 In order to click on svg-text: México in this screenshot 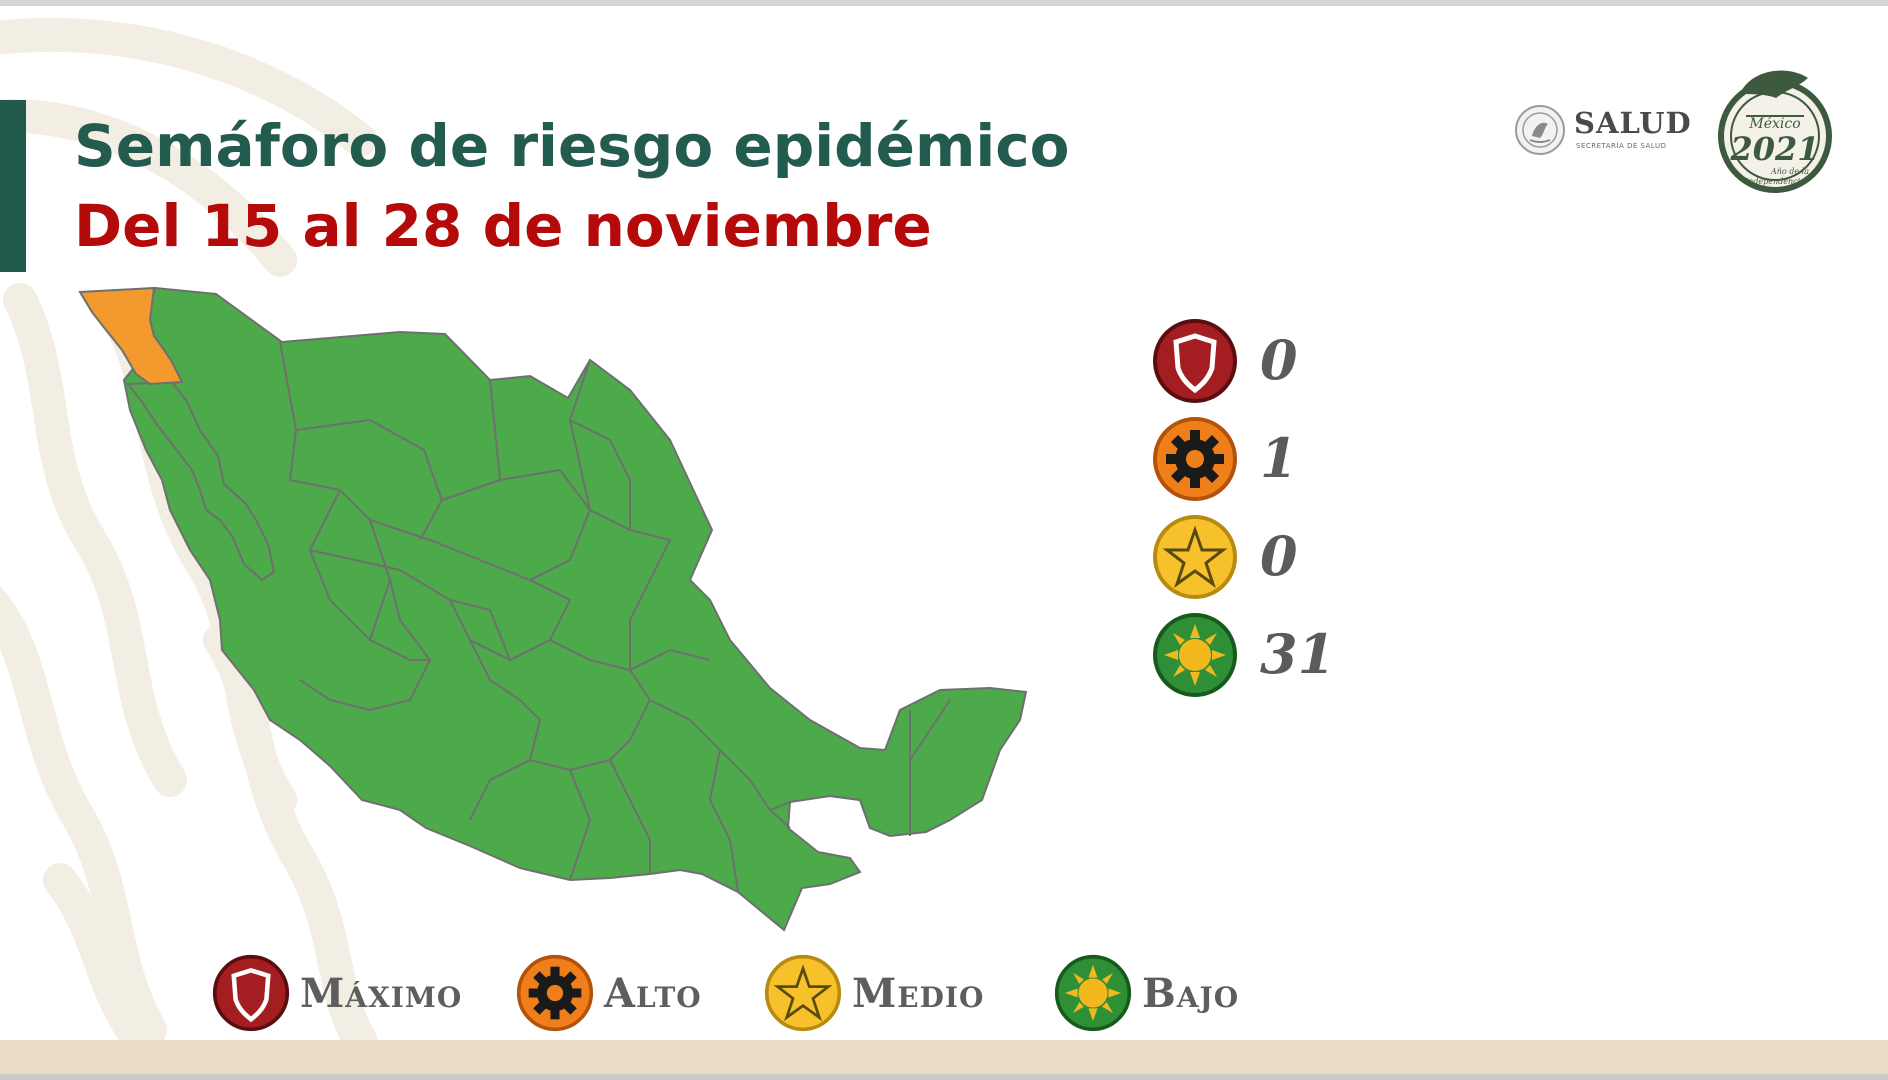, I will do `click(1774, 124)`.